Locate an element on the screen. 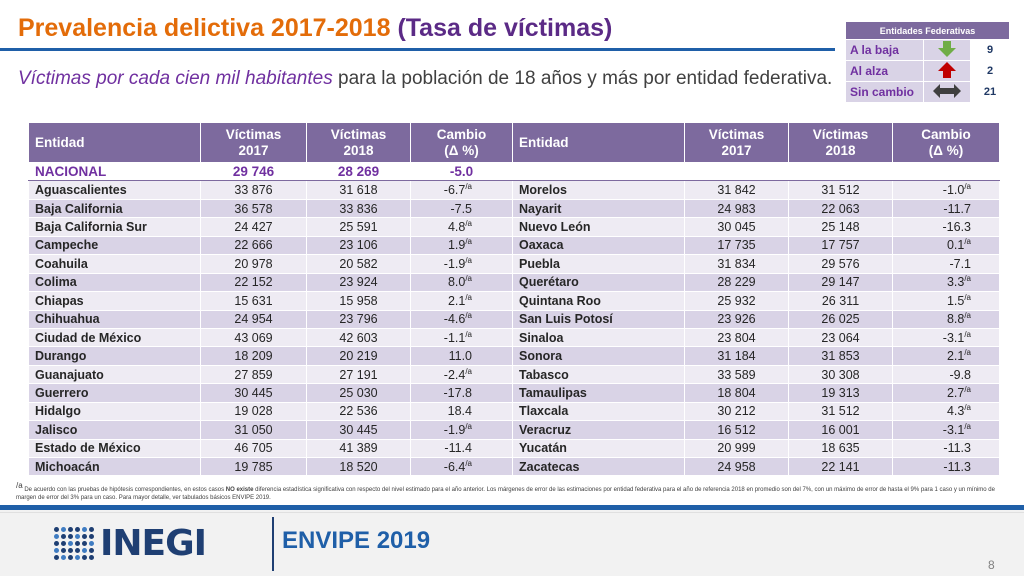 This screenshot has height=576, width=1024. victims-2018-cell: 30 308 is located at coordinates (840, 374).